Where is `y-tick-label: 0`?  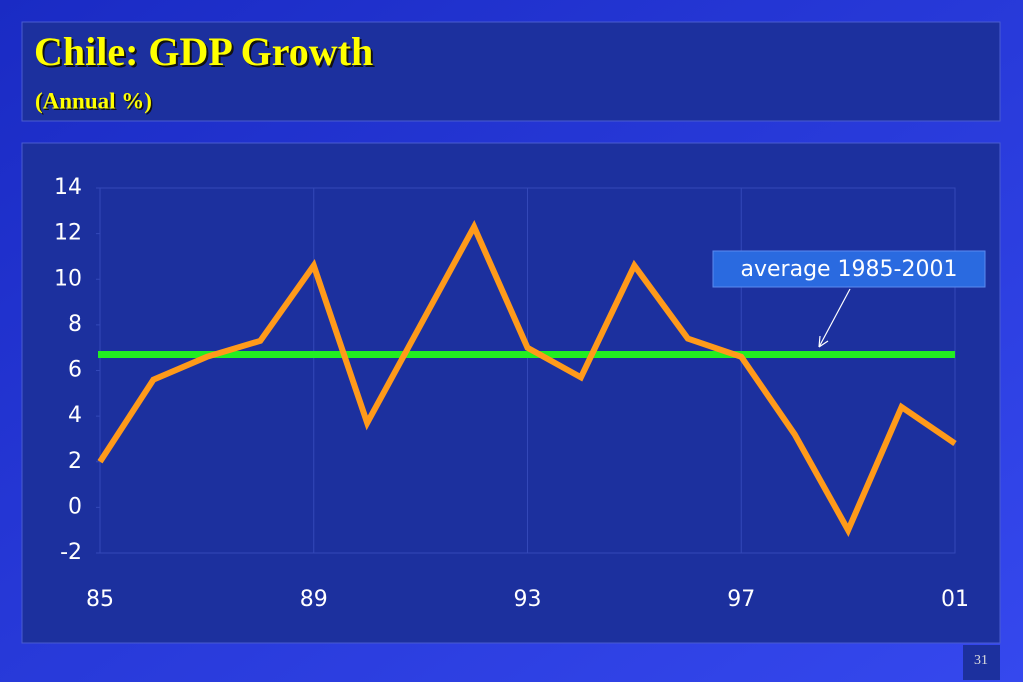 y-tick-label: 0 is located at coordinates (75, 506).